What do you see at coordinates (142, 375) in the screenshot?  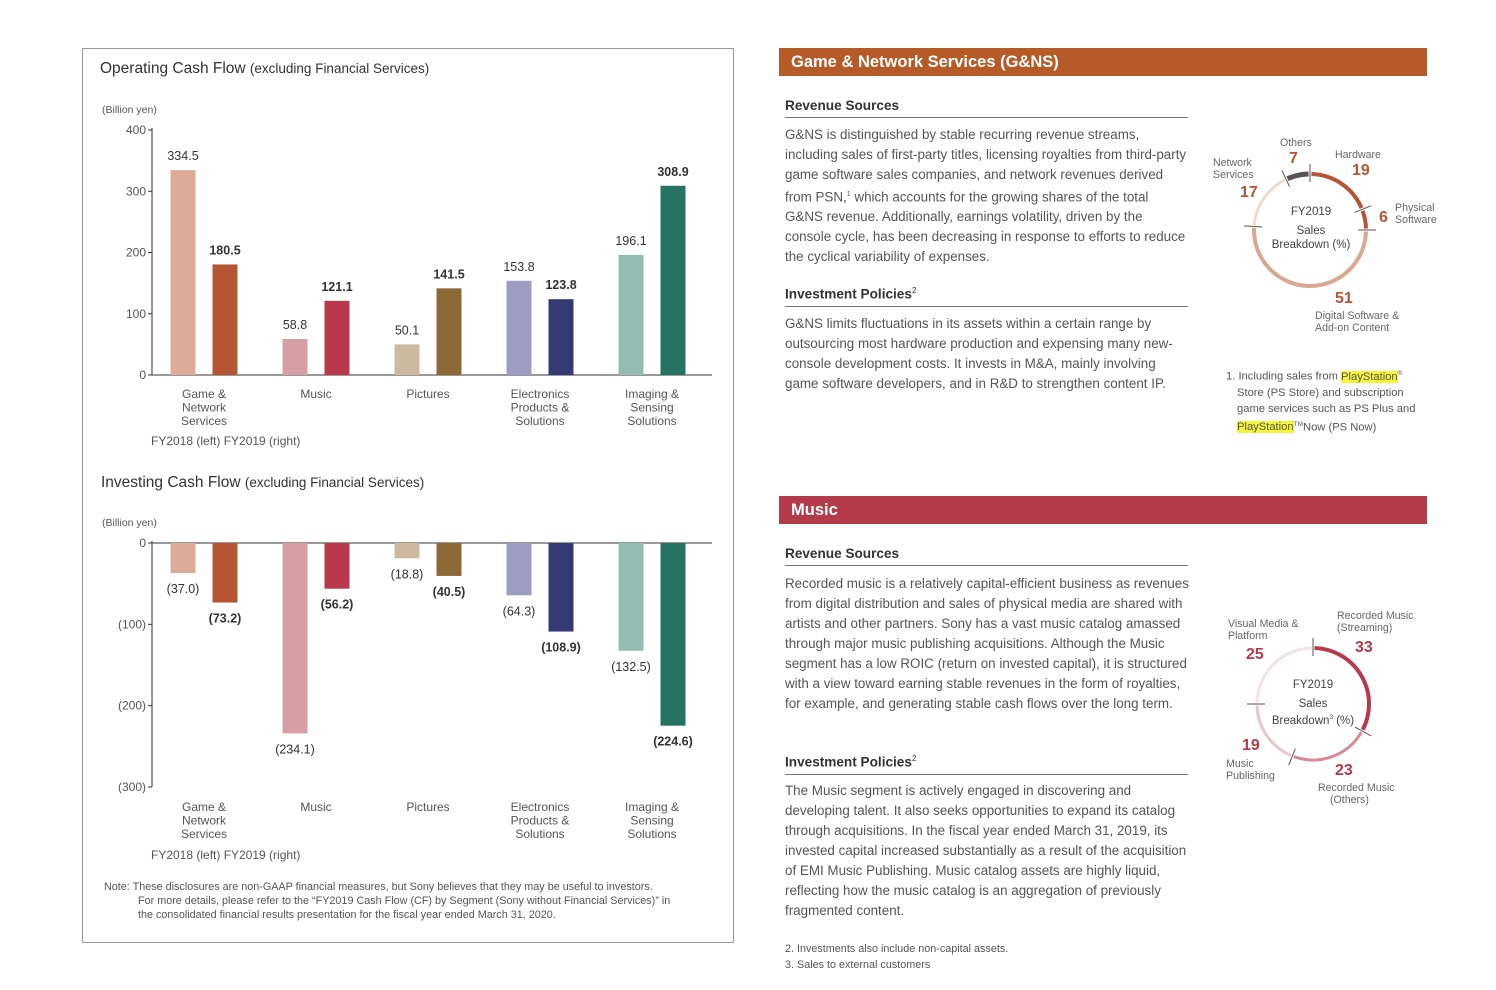 I see `y-tick-label: 0` at bounding box center [142, 375].